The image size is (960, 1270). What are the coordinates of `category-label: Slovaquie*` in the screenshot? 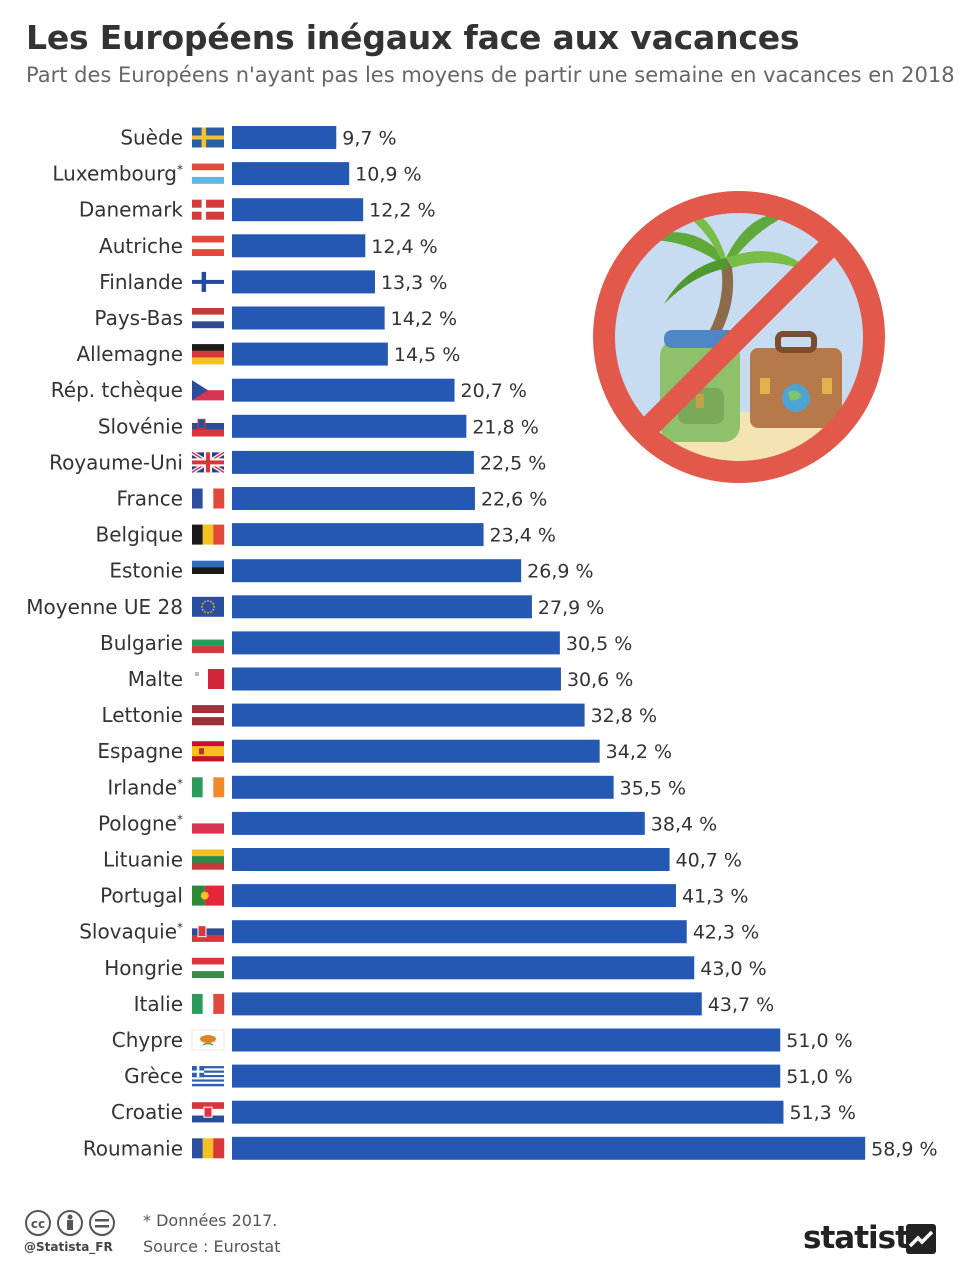 It's located at (131, 932).